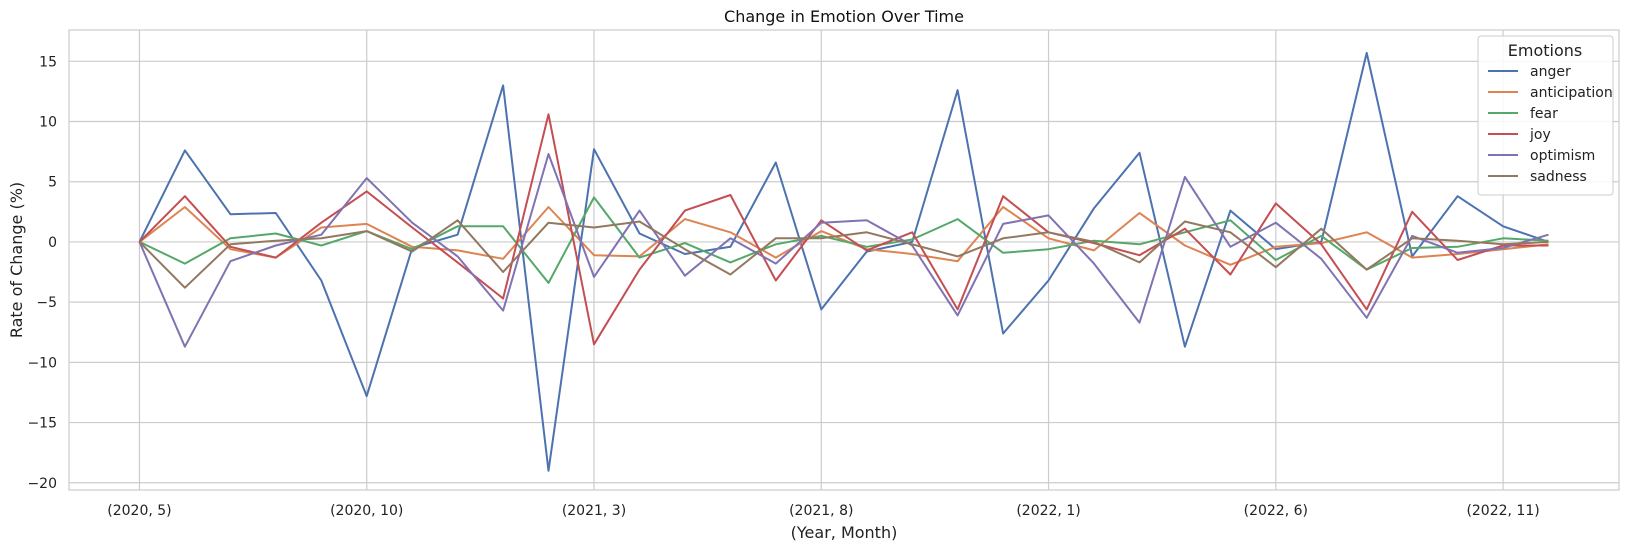 The width and height of the screenshot is (1629, 550). Describe the element at coordinates (844, 16) in the screenshot. I see `chart-title: Change in Emotion Over Time` at that location.